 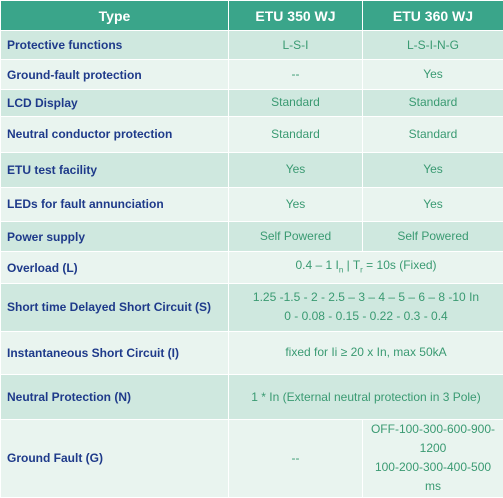 I want to click on row-label: Power supply, so click(x=114, y=237).